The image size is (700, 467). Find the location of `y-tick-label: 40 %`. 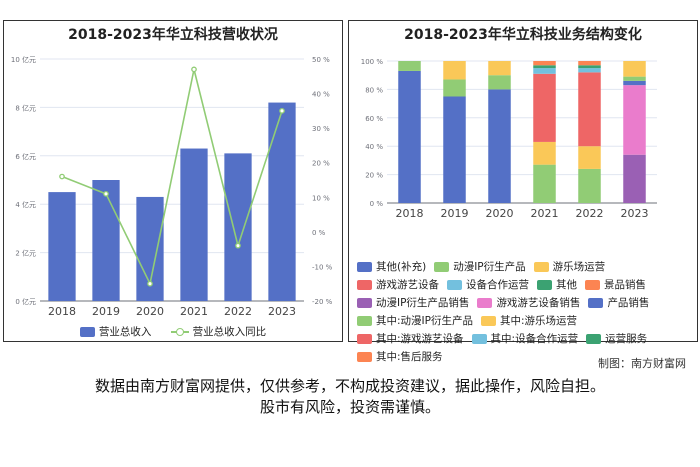

y-tick-label: 40 % is located at coordinates (374, 147).